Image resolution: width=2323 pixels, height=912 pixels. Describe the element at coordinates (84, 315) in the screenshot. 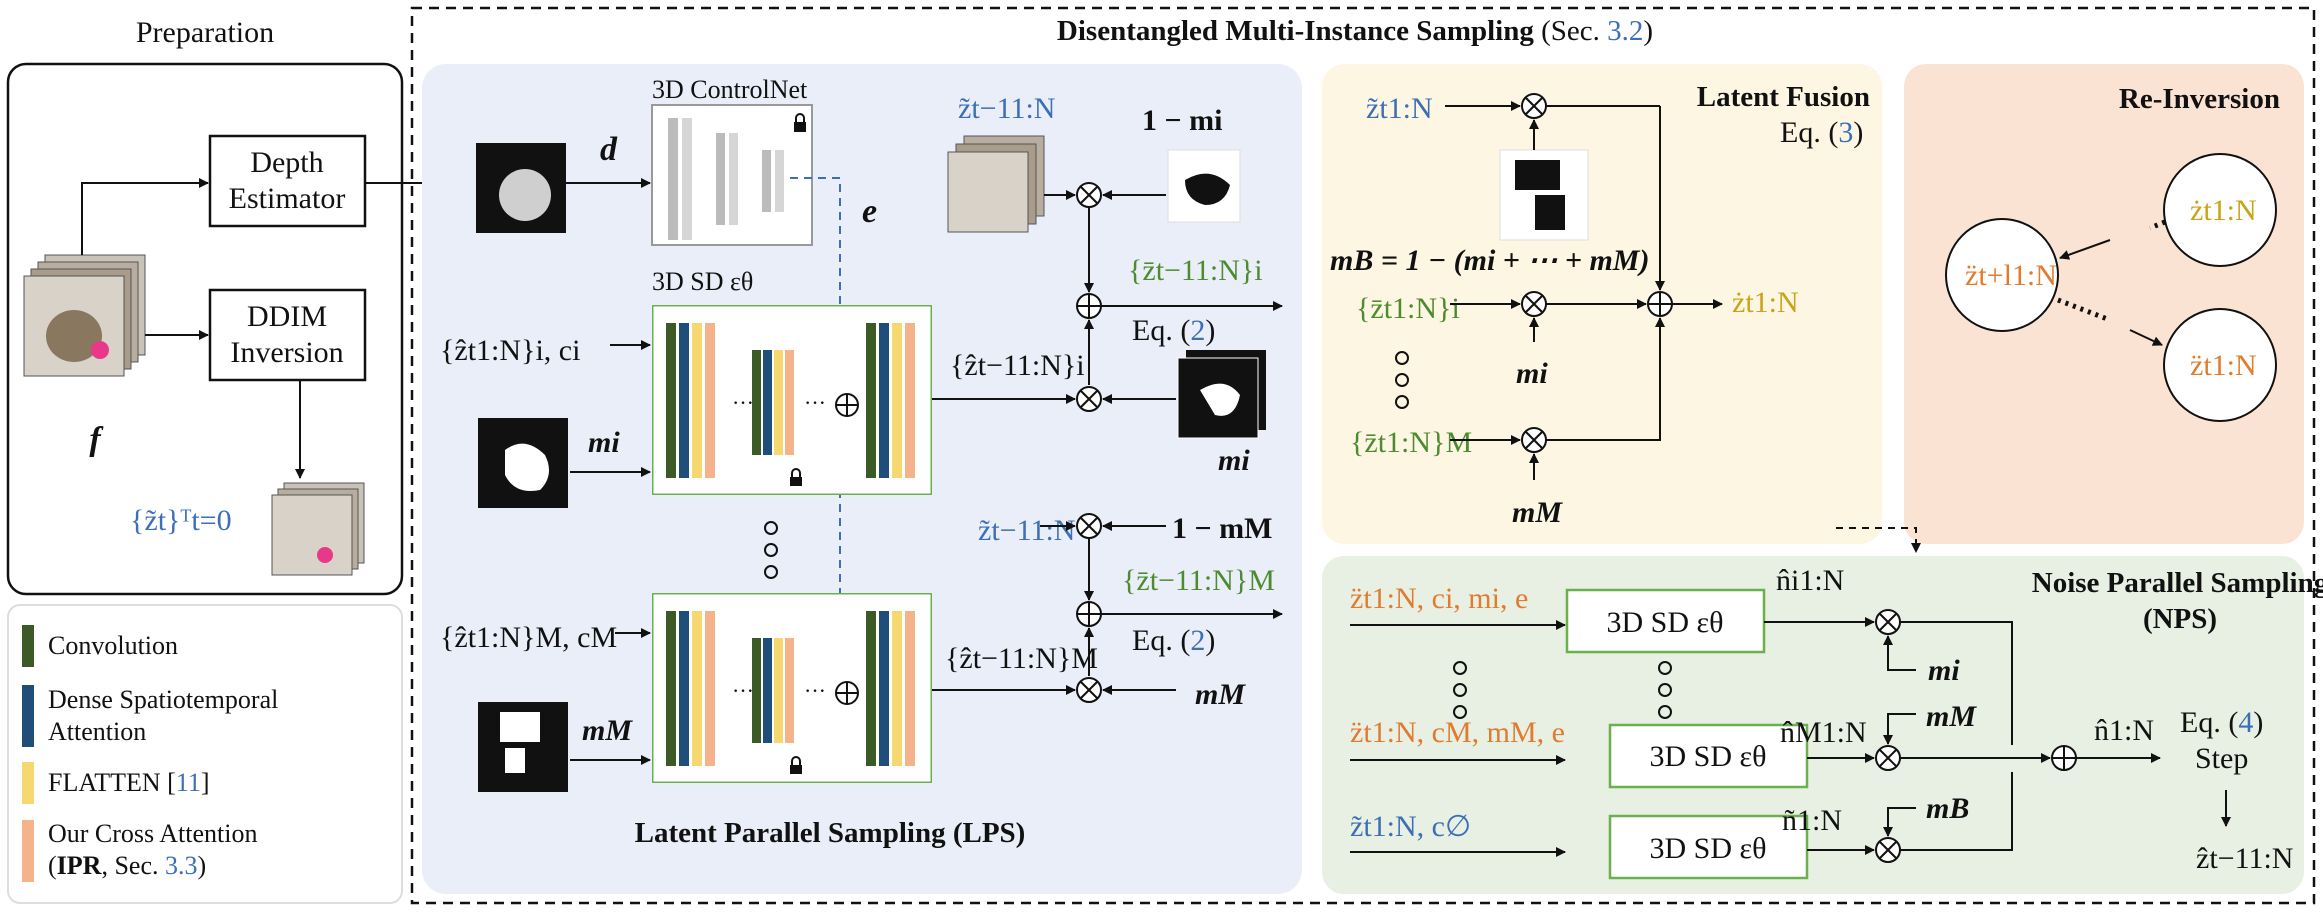

I see `video-frames` at that location.